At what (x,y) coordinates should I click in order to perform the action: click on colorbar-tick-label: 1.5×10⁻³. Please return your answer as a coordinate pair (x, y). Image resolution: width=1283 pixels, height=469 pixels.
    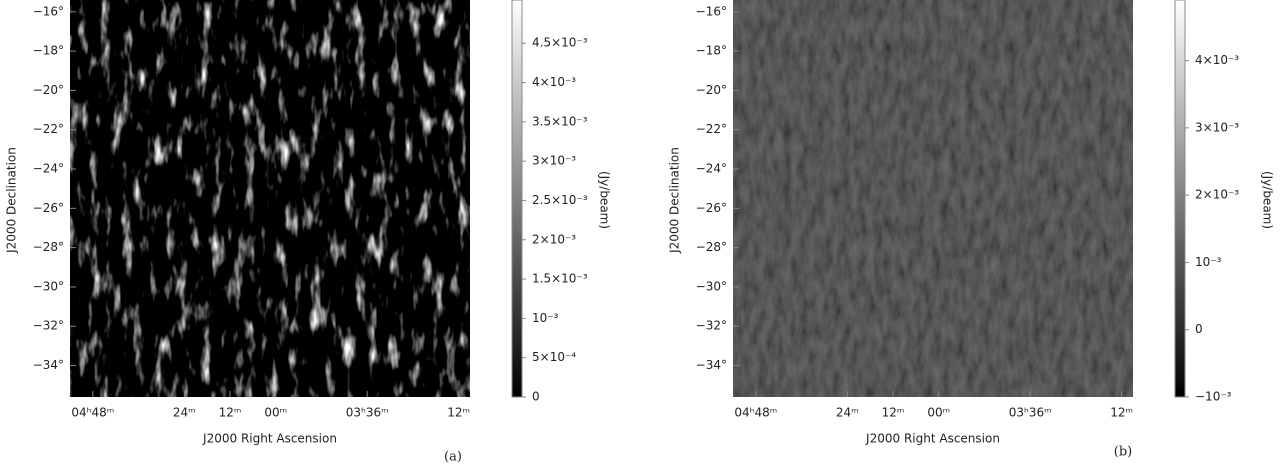
    Looking at the image, I should click on (560, 279).